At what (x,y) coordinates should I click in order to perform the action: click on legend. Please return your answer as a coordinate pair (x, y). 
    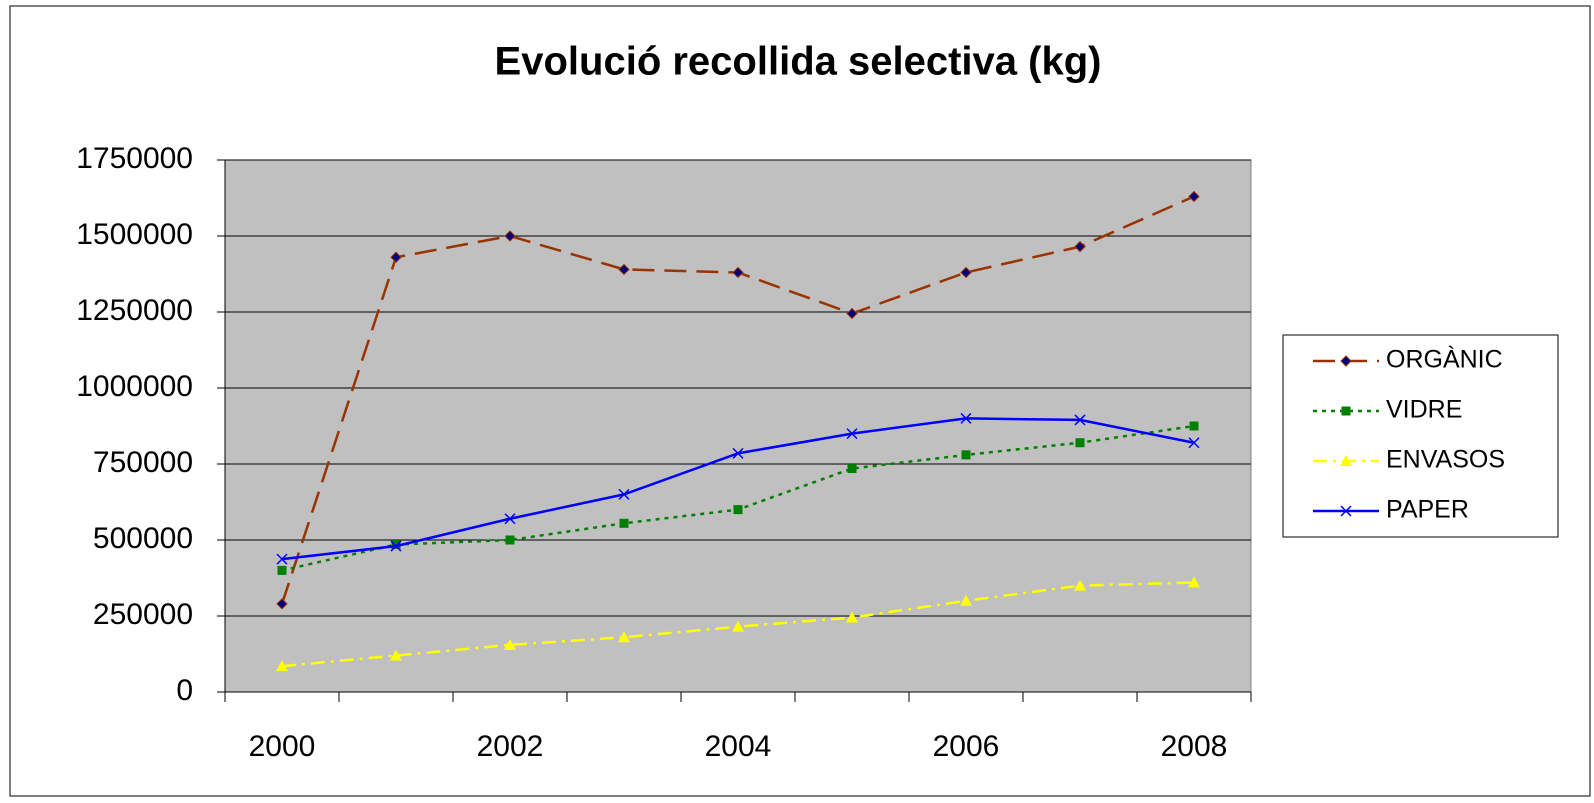
    Looking at the image, I should click on (1420, 436).